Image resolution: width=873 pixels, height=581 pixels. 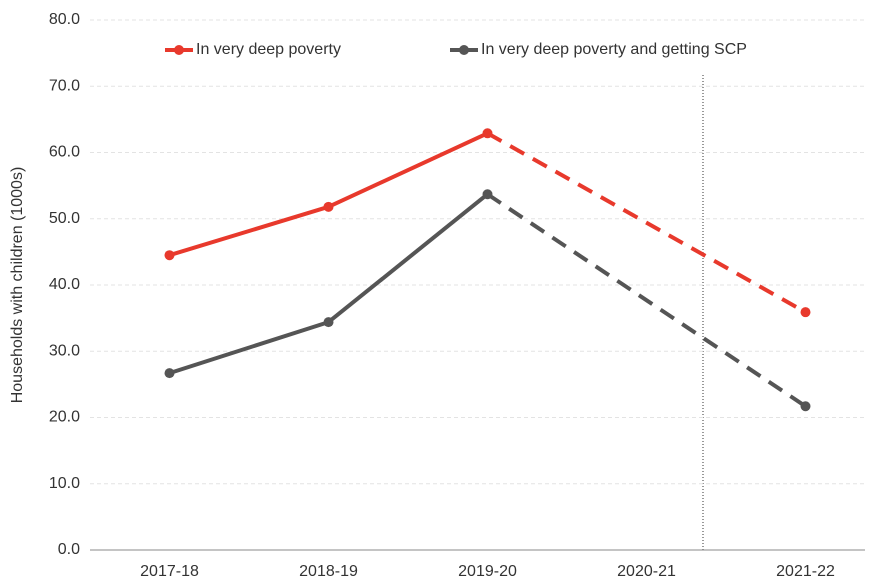 What do you see at coordinates (64, 350) in the screenshot?
I see `y-tick-label: 30.0` at bounding box center [64, 350].